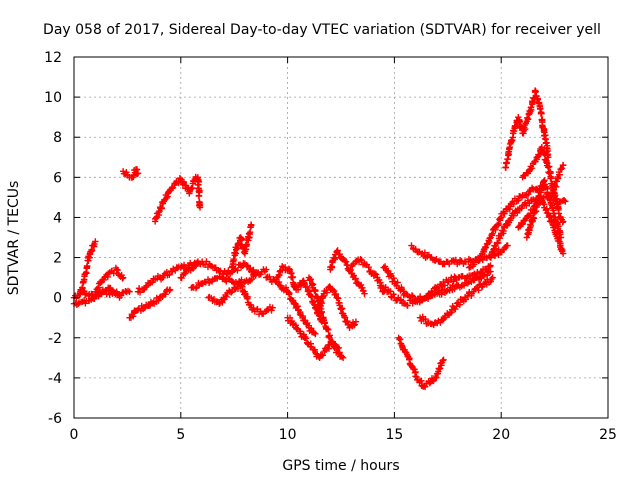  I want to click on y-tick-label: 10, so click(53, 98).